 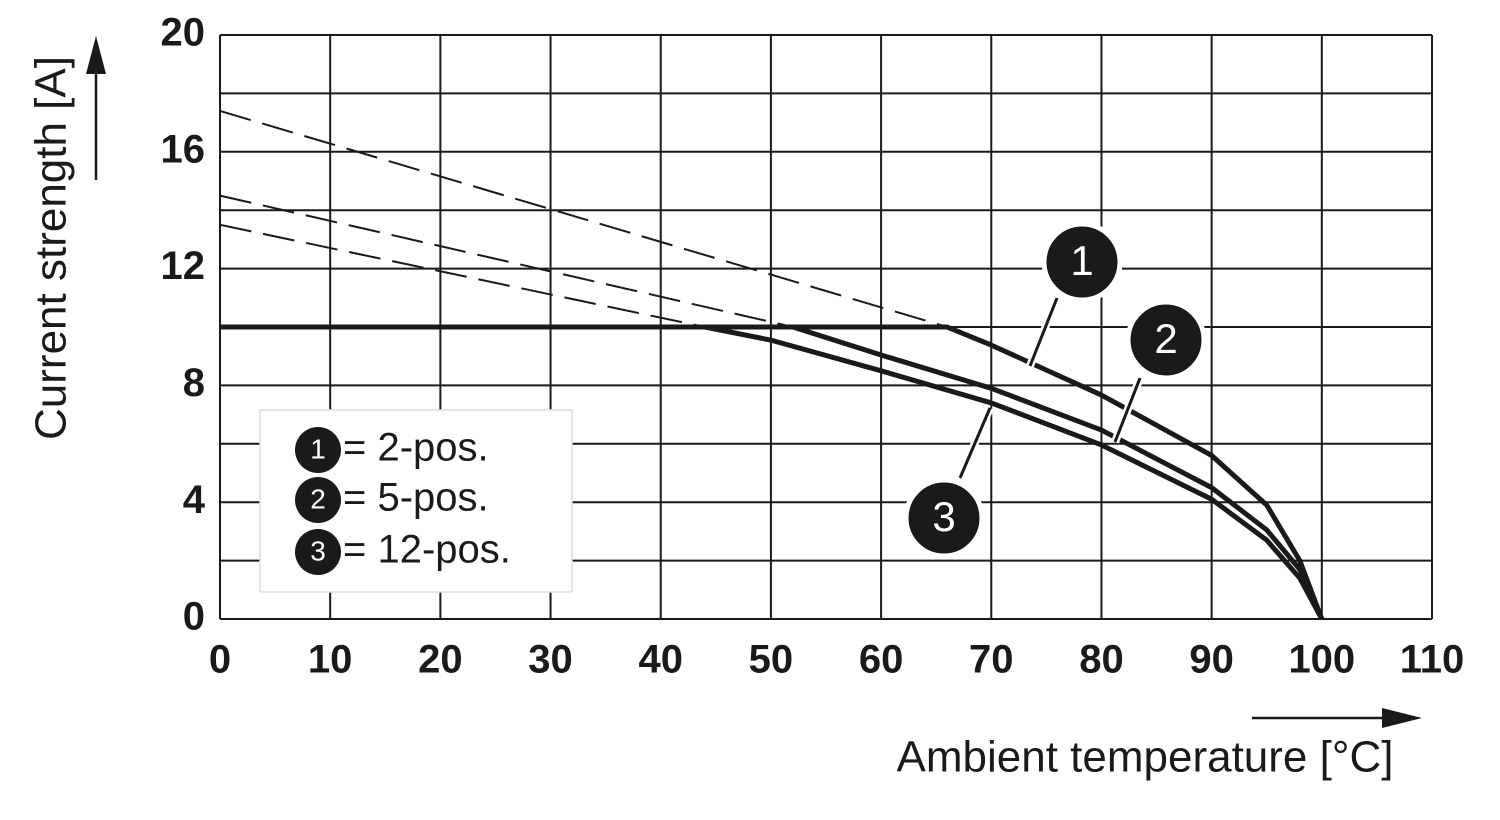 What do you see at coordinates (771, 660) in the screenshot?
I see `x-tick-label: 50` at bounding box center [771, 660].